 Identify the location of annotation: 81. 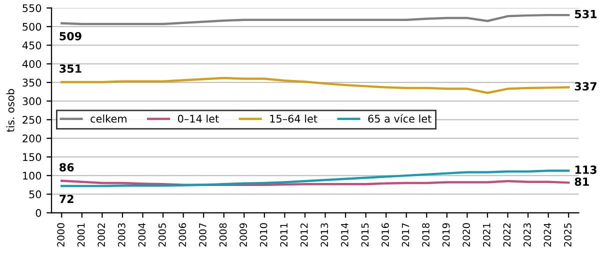
(581, 181).